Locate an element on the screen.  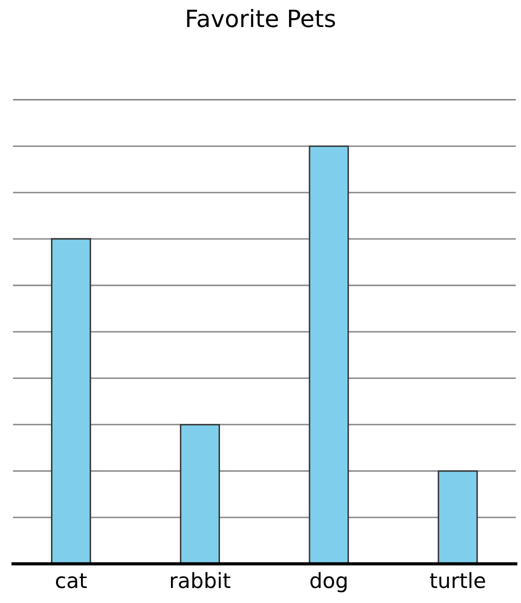
x-tick-label: rabbit is located at coordinates (200, 580).